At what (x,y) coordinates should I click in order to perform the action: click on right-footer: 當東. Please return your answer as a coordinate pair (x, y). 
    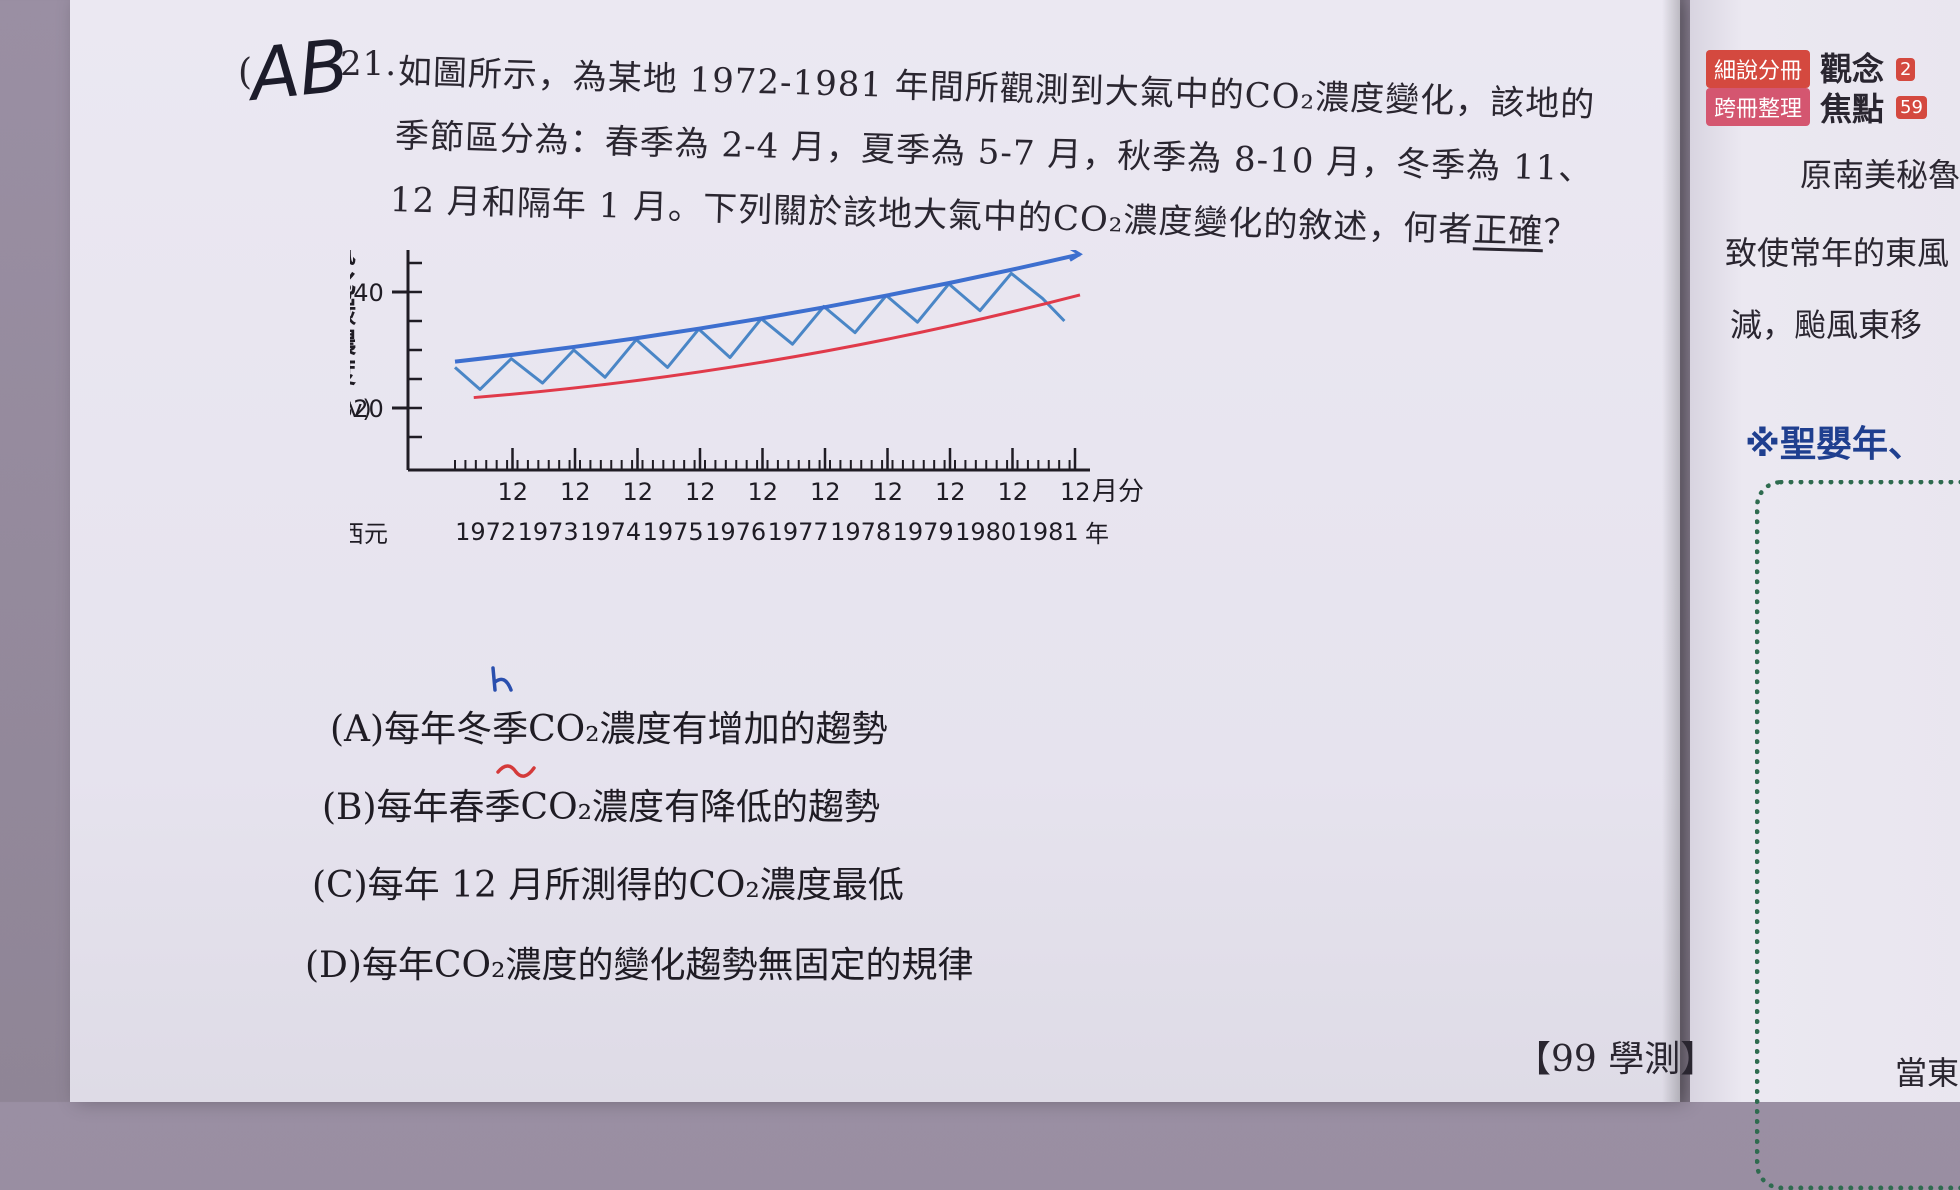
    Looking at the image, I should click on (1927, 1073).